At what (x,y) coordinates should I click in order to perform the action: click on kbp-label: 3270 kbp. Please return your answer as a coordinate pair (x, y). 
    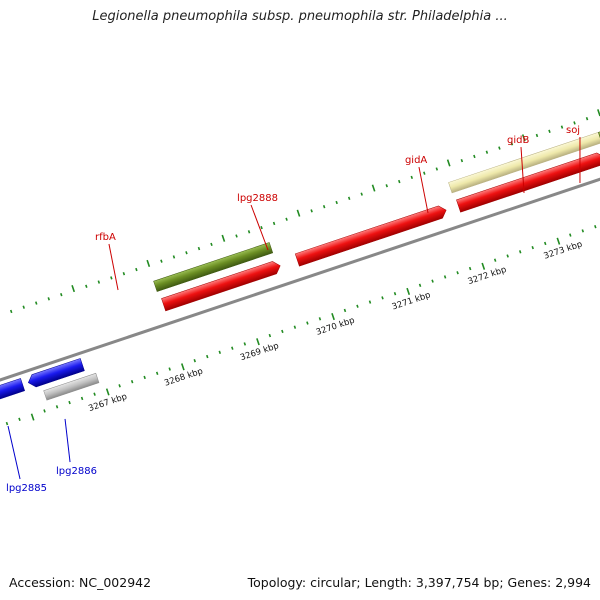
    Looking at the image, I should click on (335, 327).